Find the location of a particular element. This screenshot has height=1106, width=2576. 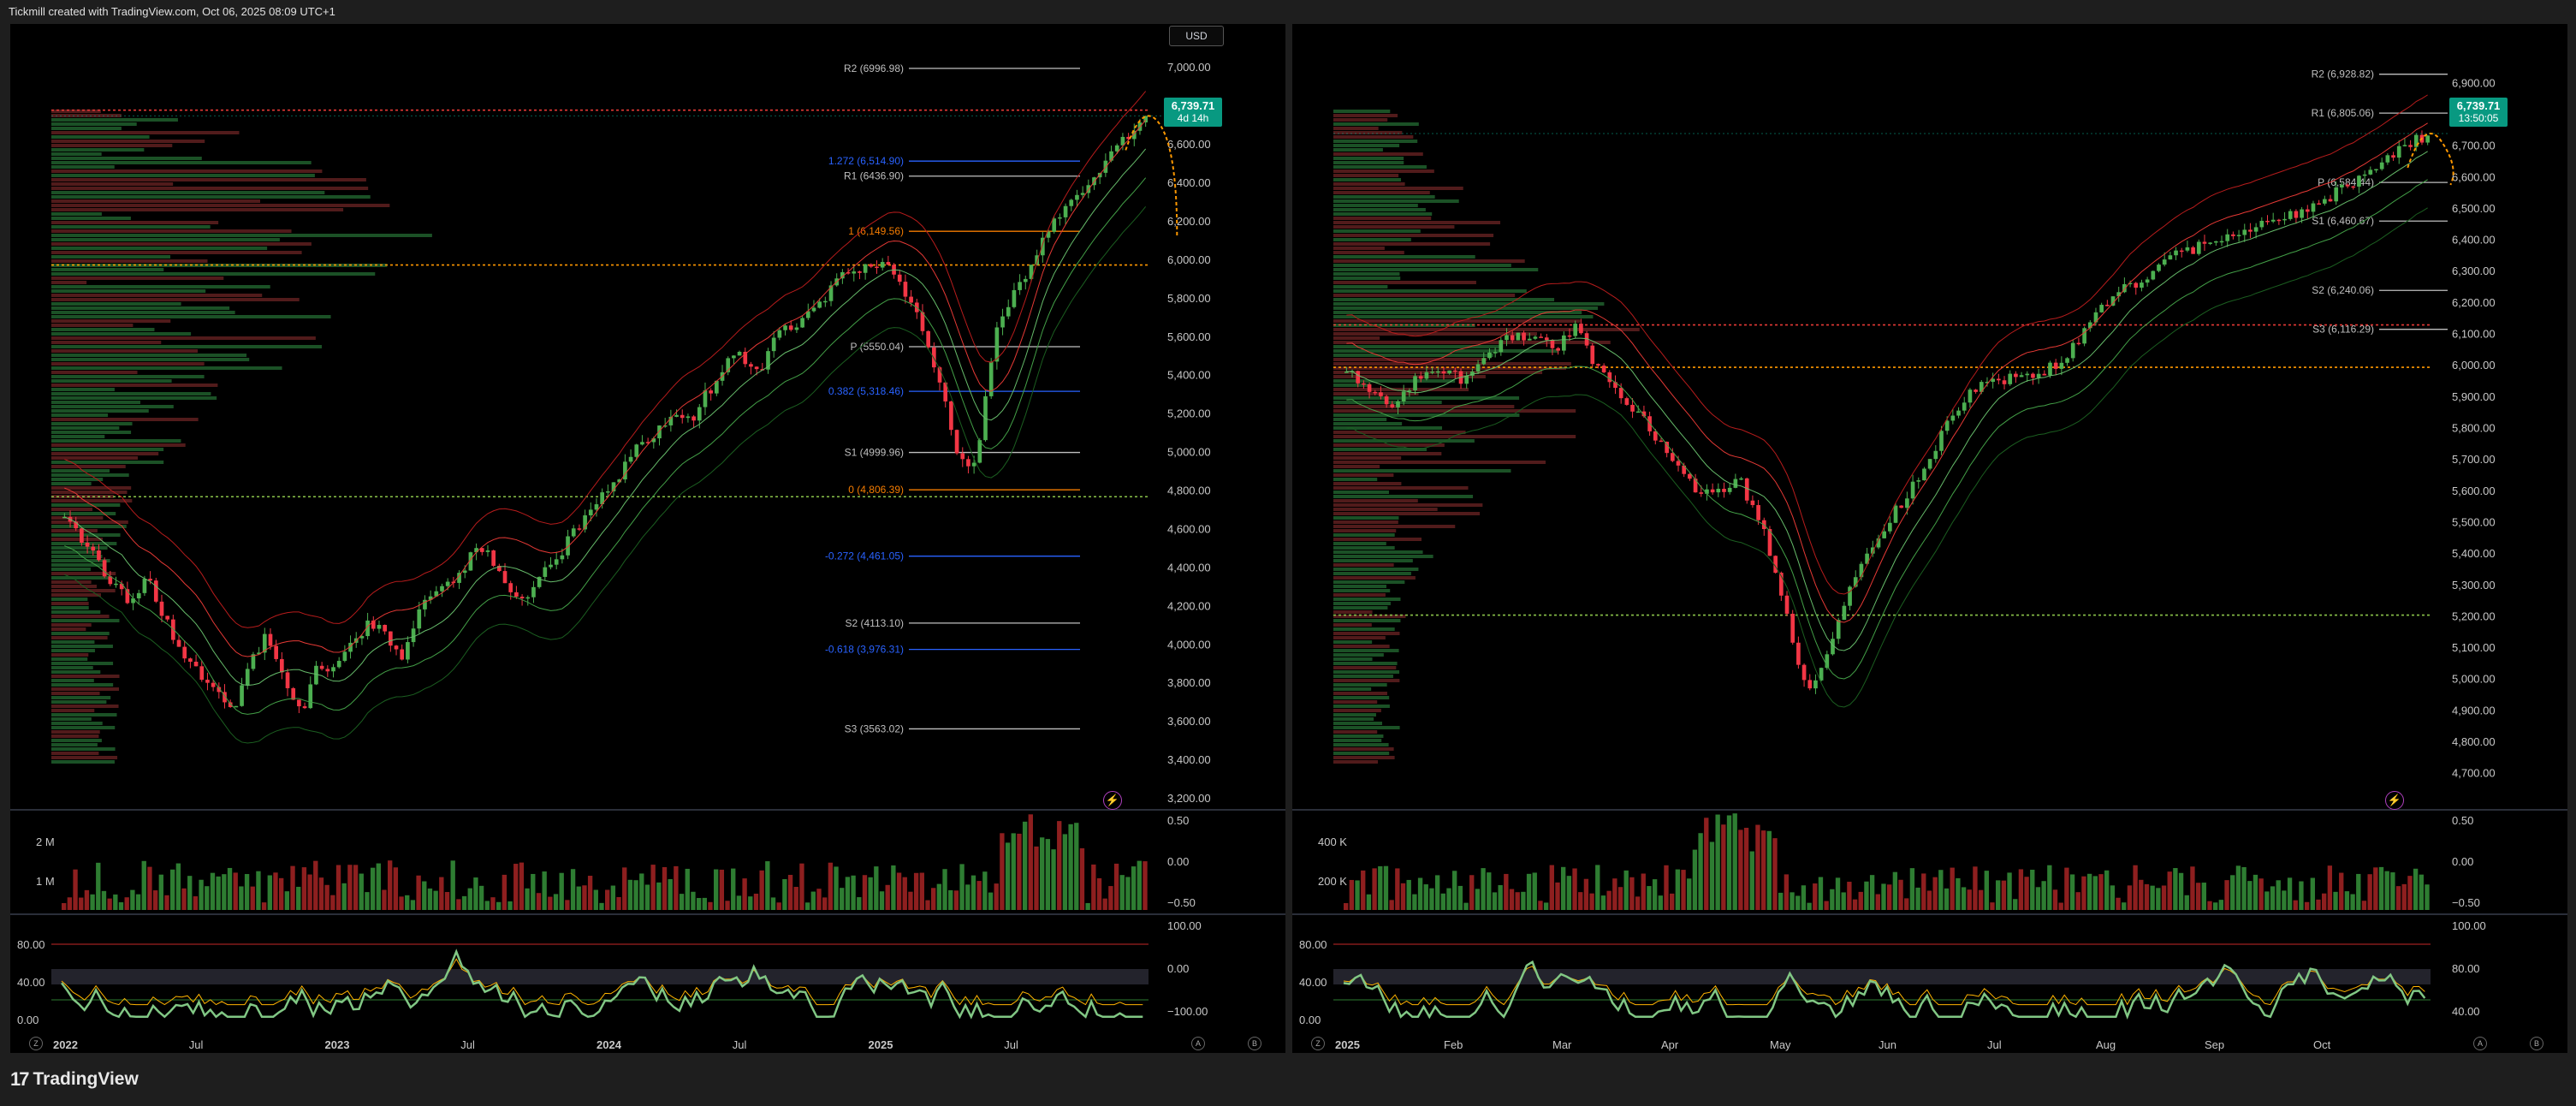

level-label: -0.272 (4,461.05) is located at coordinates (864, 556).